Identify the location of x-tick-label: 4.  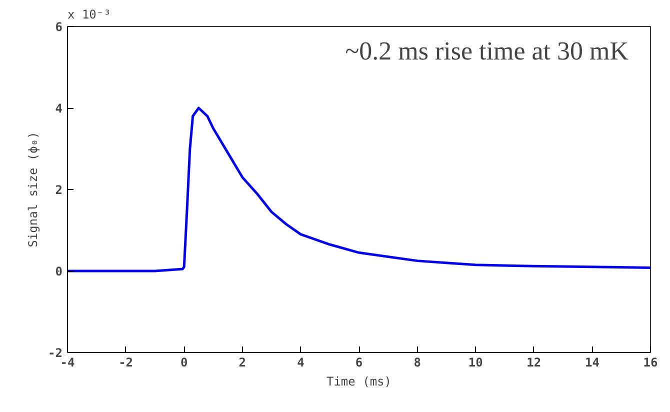
(300, 363).